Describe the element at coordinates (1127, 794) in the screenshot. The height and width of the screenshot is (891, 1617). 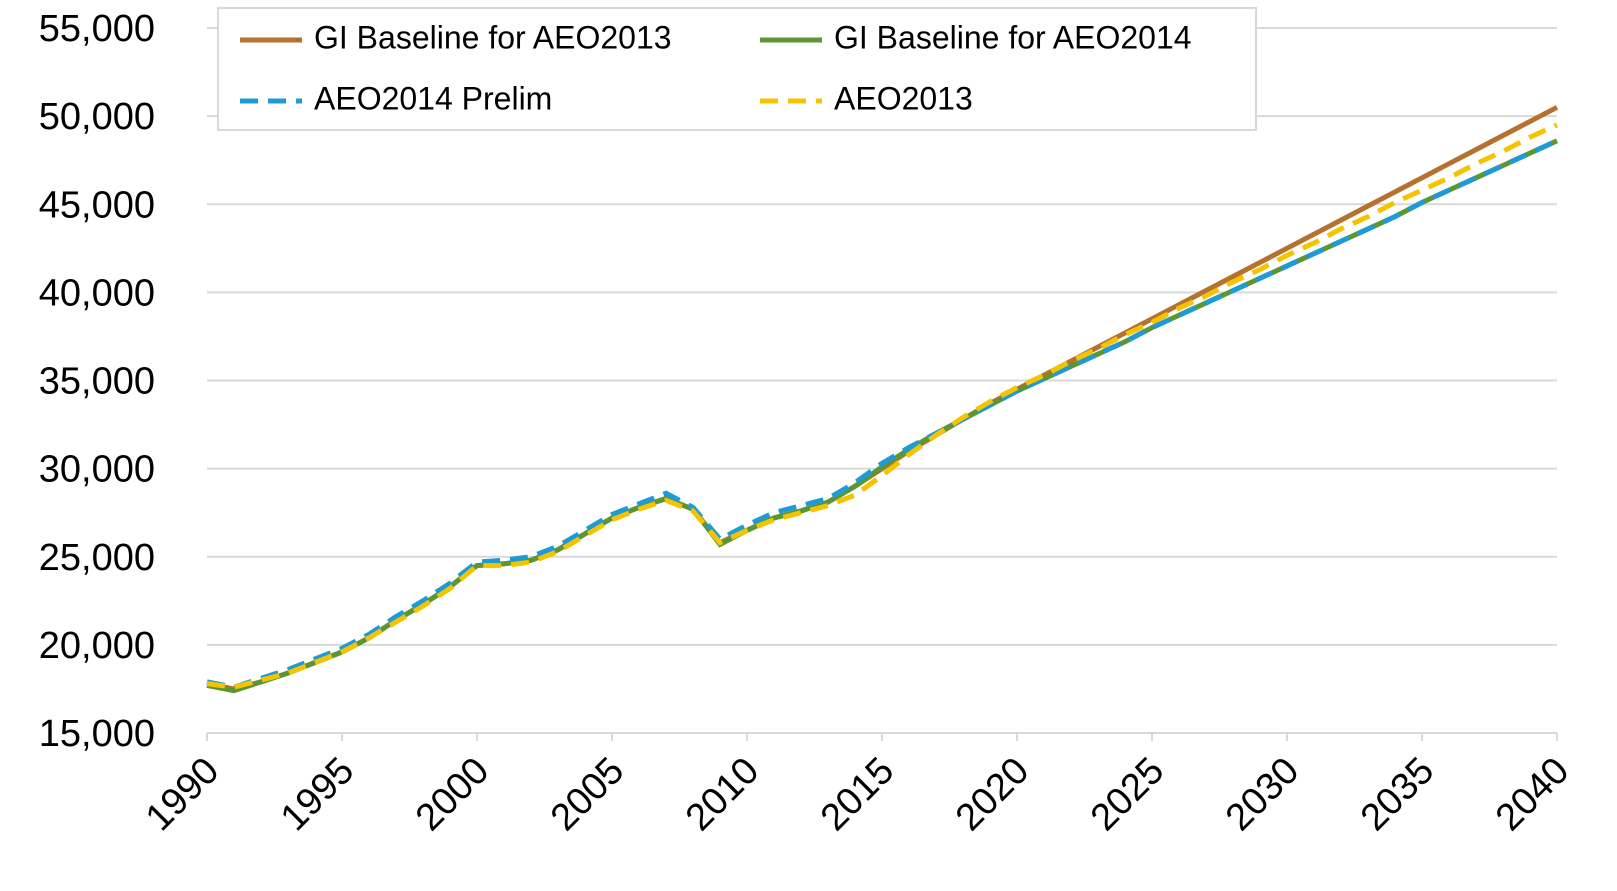
I see `x-tick-label: 2025` at that location.